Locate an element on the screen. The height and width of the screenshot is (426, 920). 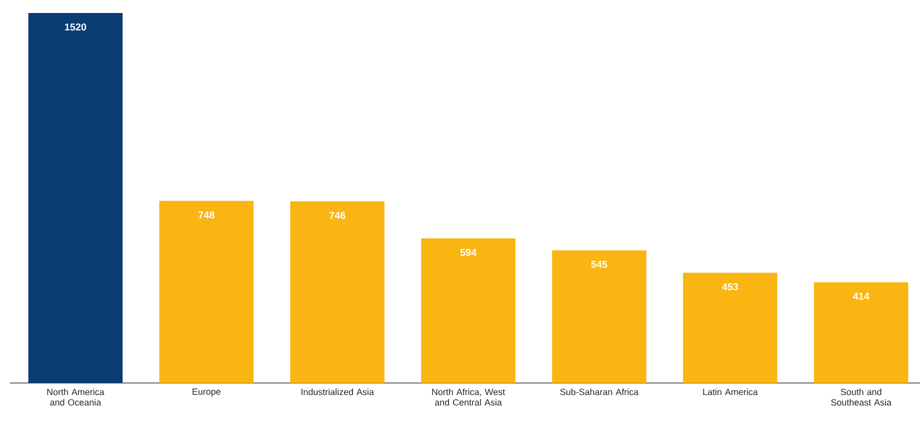
x-tick-label: Sub-Saharan Africa is located at coordinates (599, 392).